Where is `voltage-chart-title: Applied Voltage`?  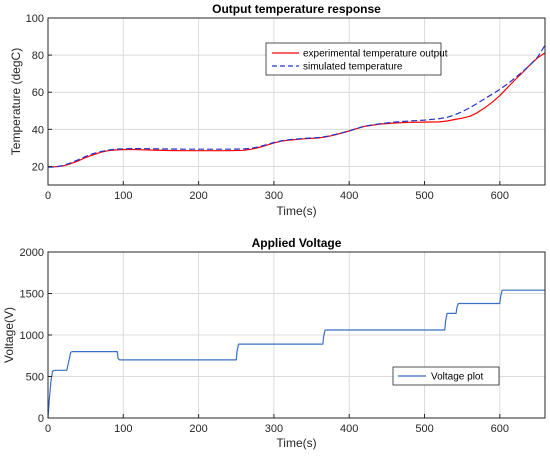 voltage-chart-title: Applied Voltage is located at coordinates (297, 243).